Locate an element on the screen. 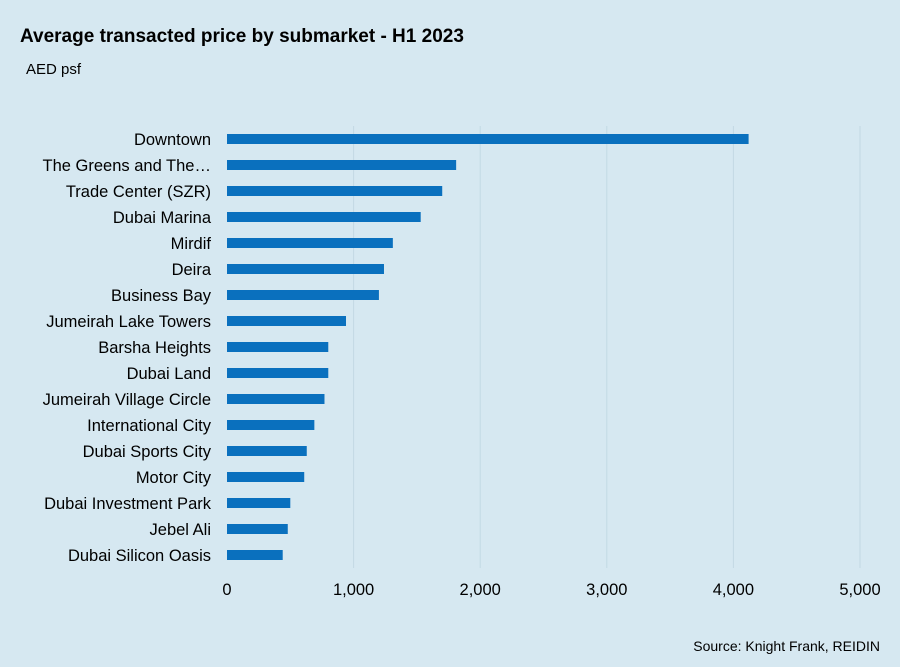 The height and width of the screenshot is (667, 900). category-label: Barsha Heights is located at coordinates (154, 348).